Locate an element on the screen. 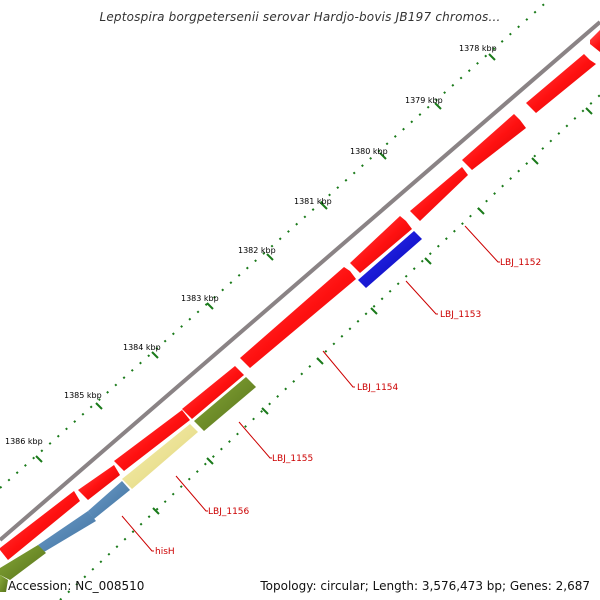  tick-label-1378: 1378 kbp is located at coordinates (478, 48).